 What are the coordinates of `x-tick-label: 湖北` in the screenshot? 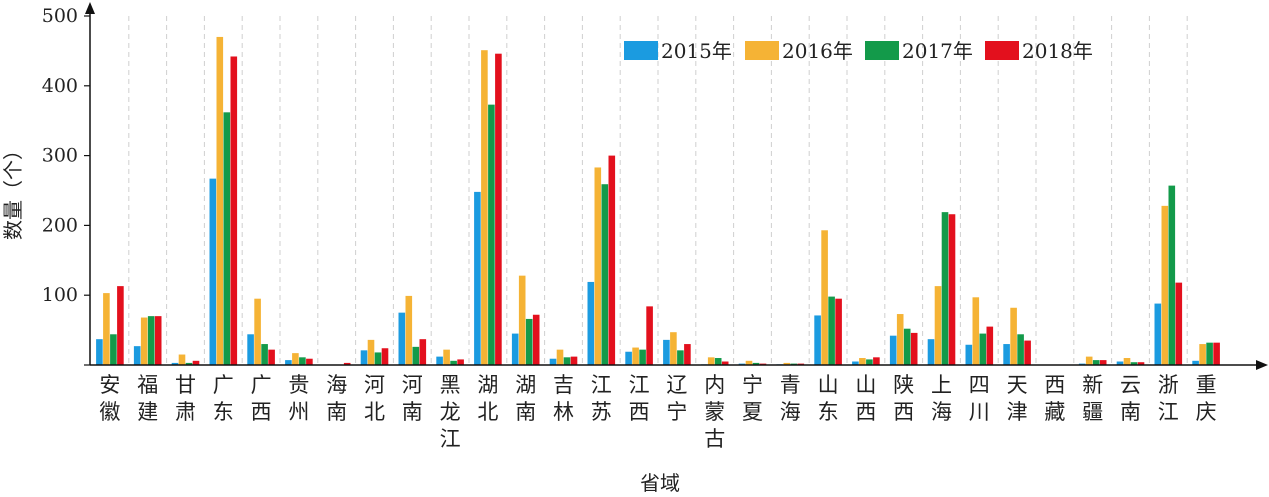 It's located at (487, 398).